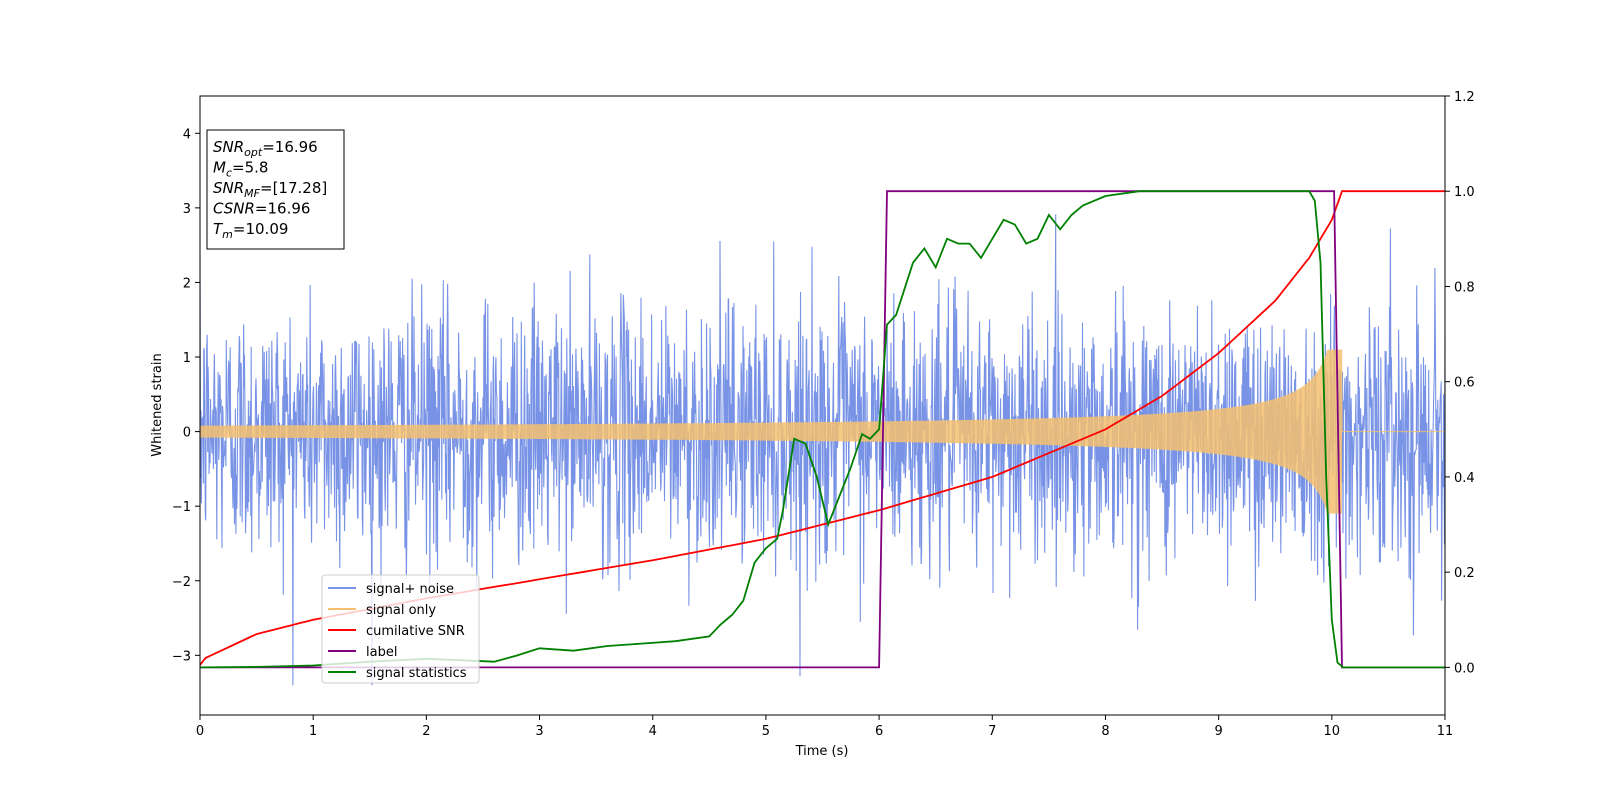 The image size is (1600, 800). I want to click on x-tick-label: 4, so click(653, 731).